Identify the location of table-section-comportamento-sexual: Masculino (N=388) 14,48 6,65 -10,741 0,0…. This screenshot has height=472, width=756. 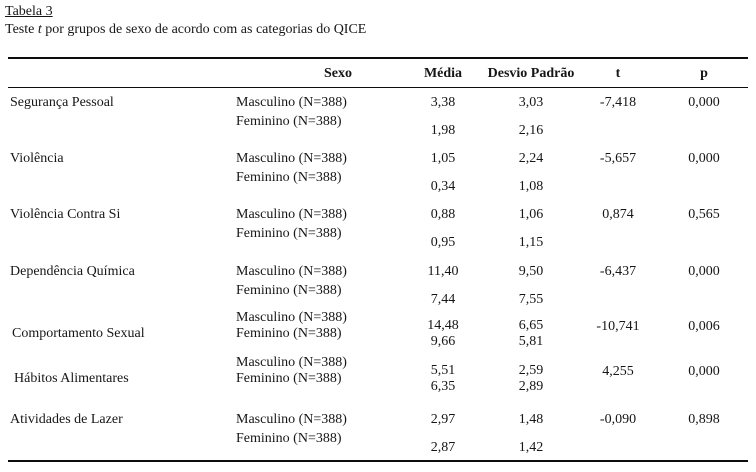
(378, 332).